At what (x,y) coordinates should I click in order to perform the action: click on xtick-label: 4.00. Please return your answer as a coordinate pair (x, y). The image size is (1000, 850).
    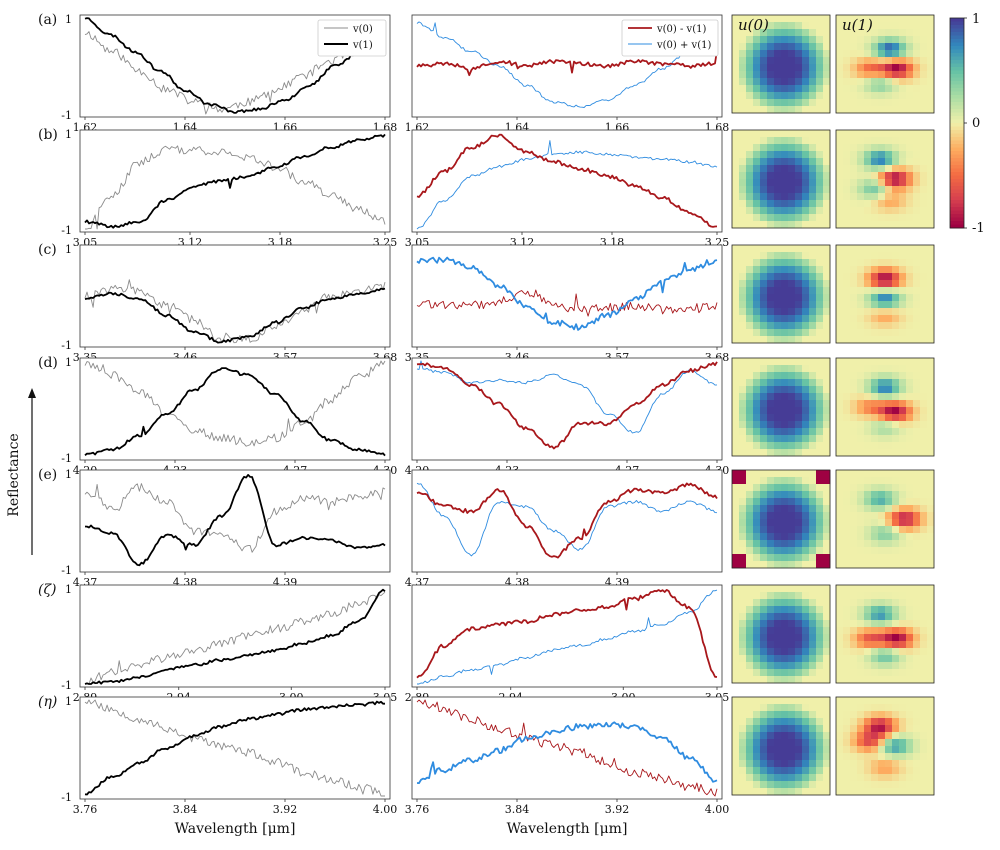
    Looking at the image, I should click on (717, 809).